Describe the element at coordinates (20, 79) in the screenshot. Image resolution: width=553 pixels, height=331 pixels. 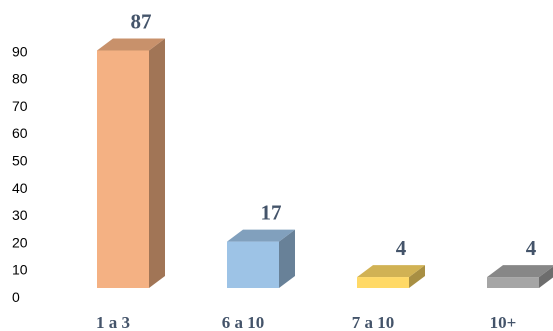
I see `y-tick-label: 80` at that location.